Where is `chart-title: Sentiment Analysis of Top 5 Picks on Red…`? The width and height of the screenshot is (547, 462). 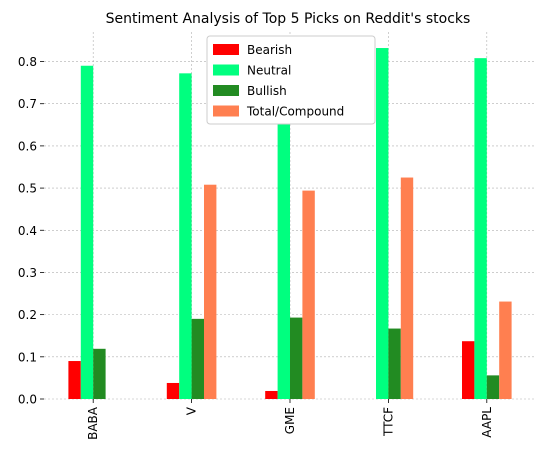 chart-title: Sentiment Analysis of Top 5 Picks on Red… is located at coordinates (288, 19).